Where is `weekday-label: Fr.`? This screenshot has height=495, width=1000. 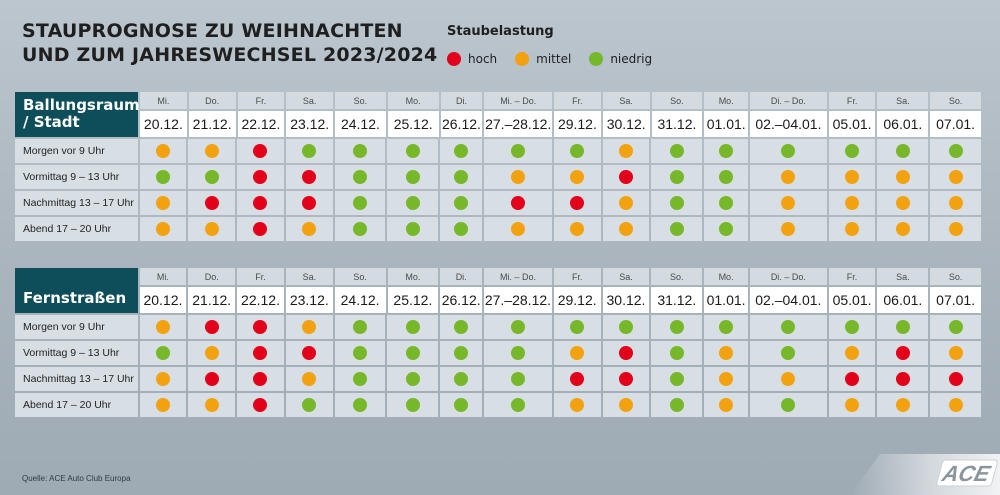
weekday-label: Fr. is located at coordinates (577, 276).